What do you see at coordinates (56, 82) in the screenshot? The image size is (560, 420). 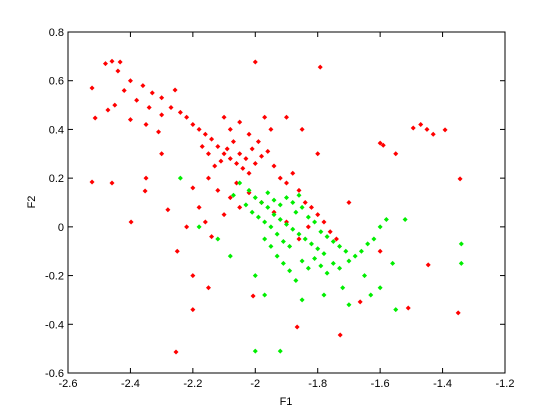 I see `y-tick-label: 0.6` at bounding box center [56, 82].